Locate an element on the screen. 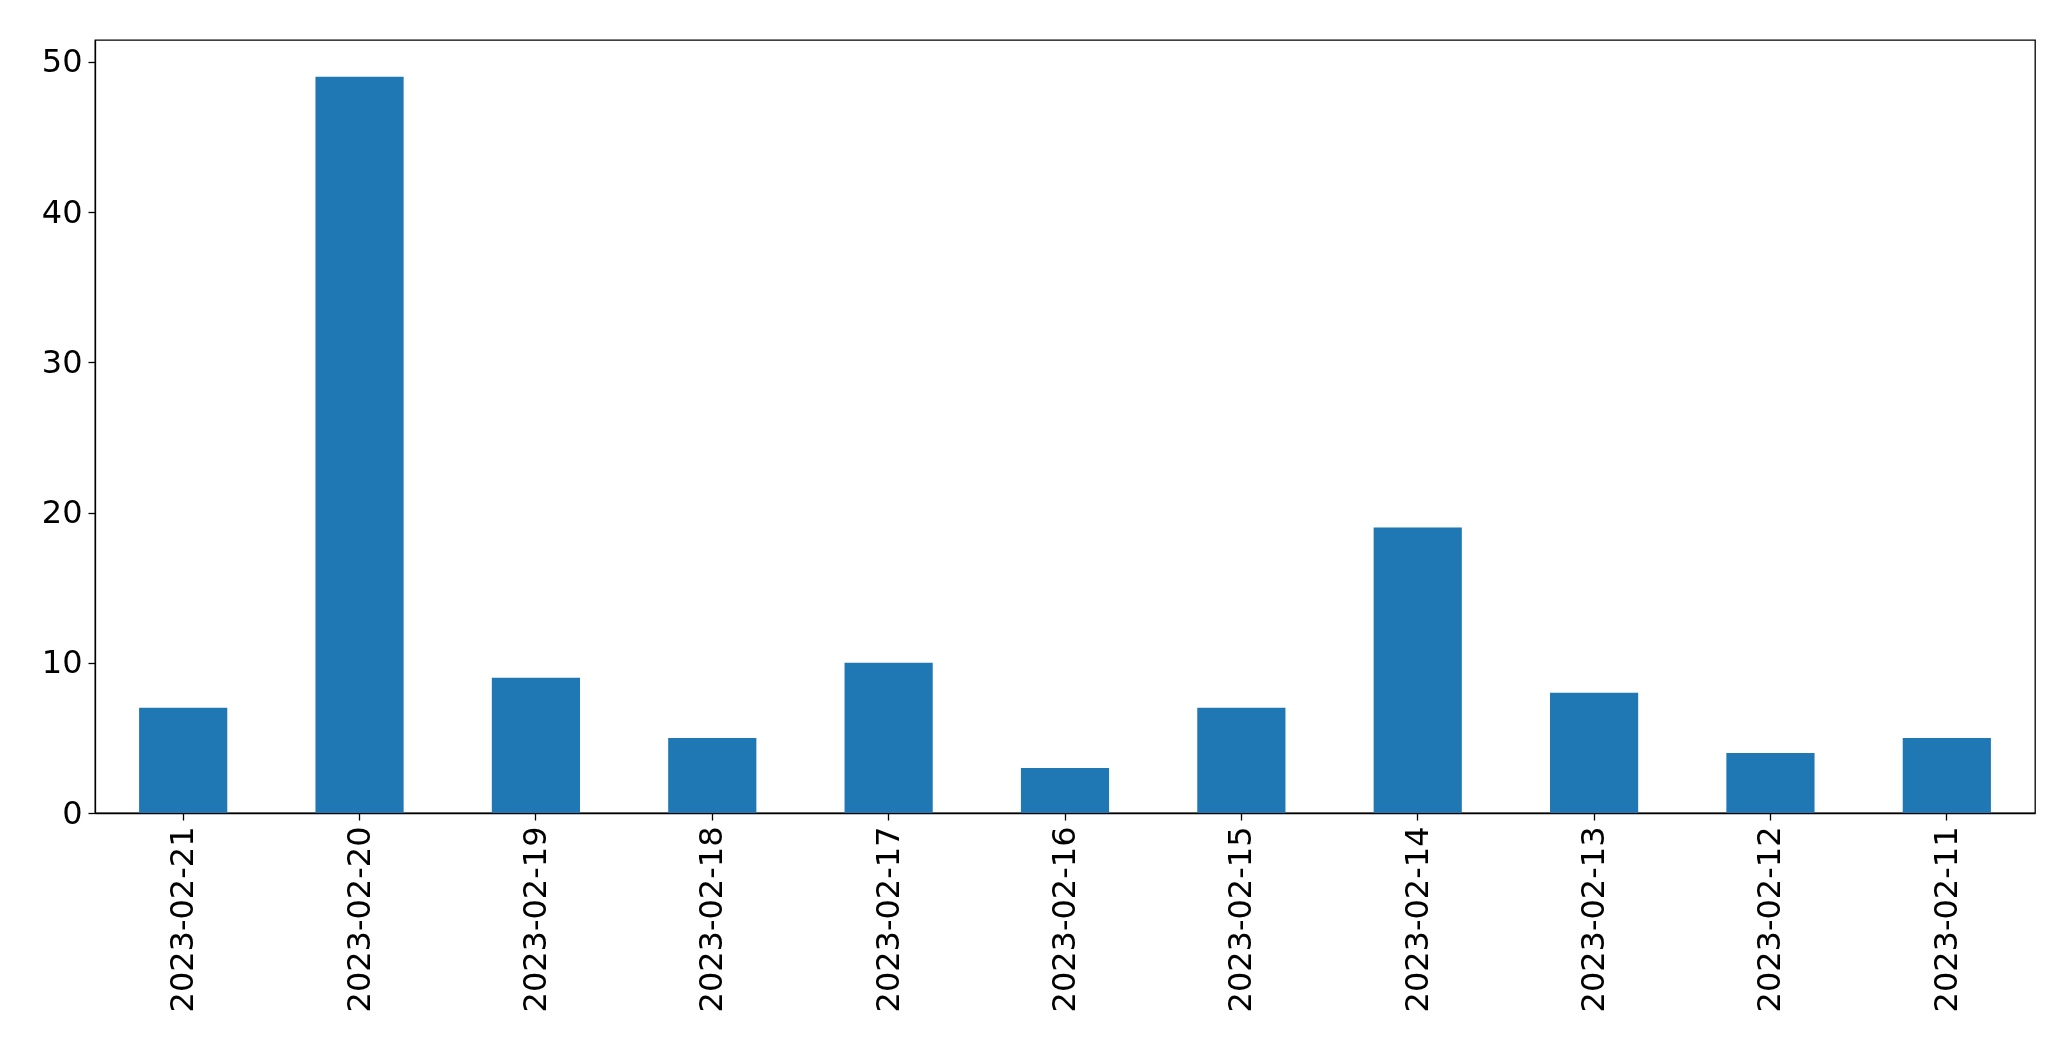  x-tick-label: 2023-02-13 is located at coordinates (1593, 919).